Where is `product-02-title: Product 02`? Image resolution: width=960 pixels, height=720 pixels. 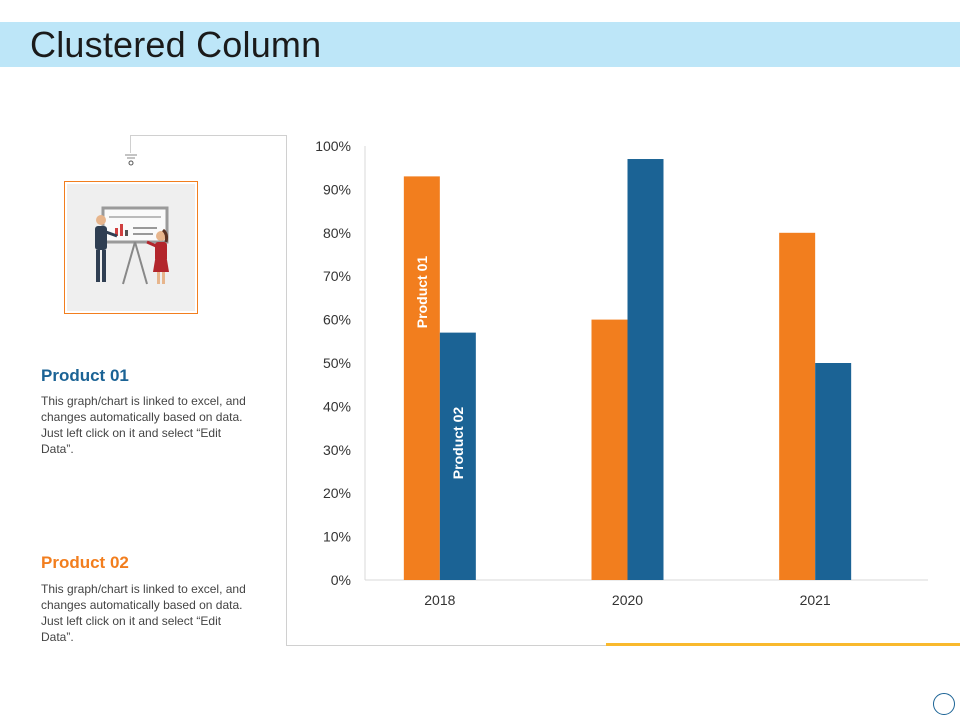 product-02-title: Product 02 is located at coordinates (85, 562).